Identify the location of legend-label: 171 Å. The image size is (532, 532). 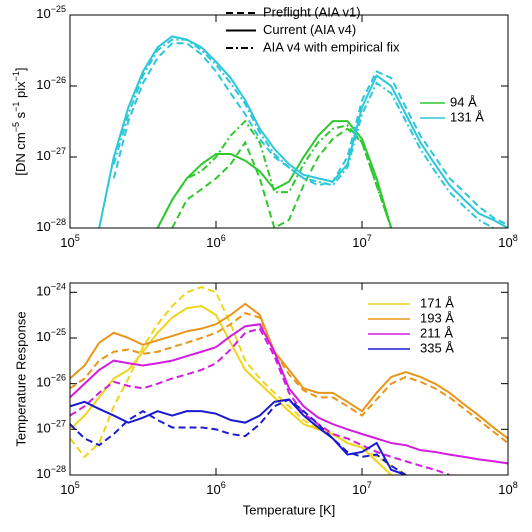
(437, 302).